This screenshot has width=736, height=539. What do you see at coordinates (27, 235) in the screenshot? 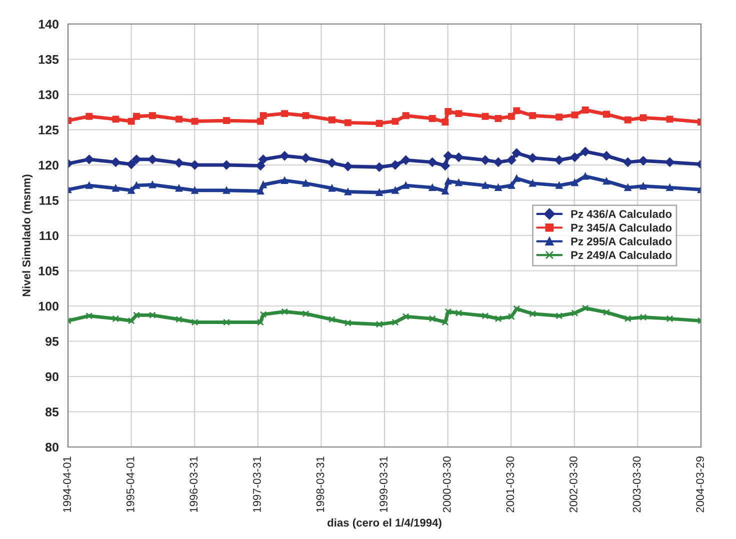
I see `y-axis-title: Nivel Simulado (msnm)` at bounding box center [27, 235].